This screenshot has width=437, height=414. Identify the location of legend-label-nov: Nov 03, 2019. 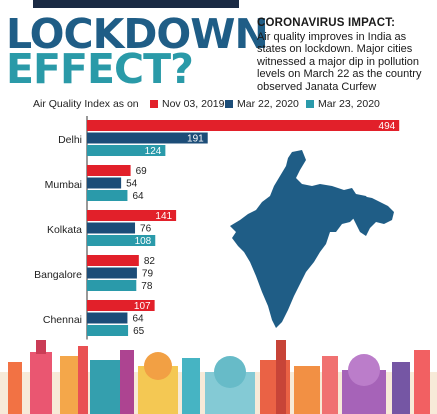
(193, 104).